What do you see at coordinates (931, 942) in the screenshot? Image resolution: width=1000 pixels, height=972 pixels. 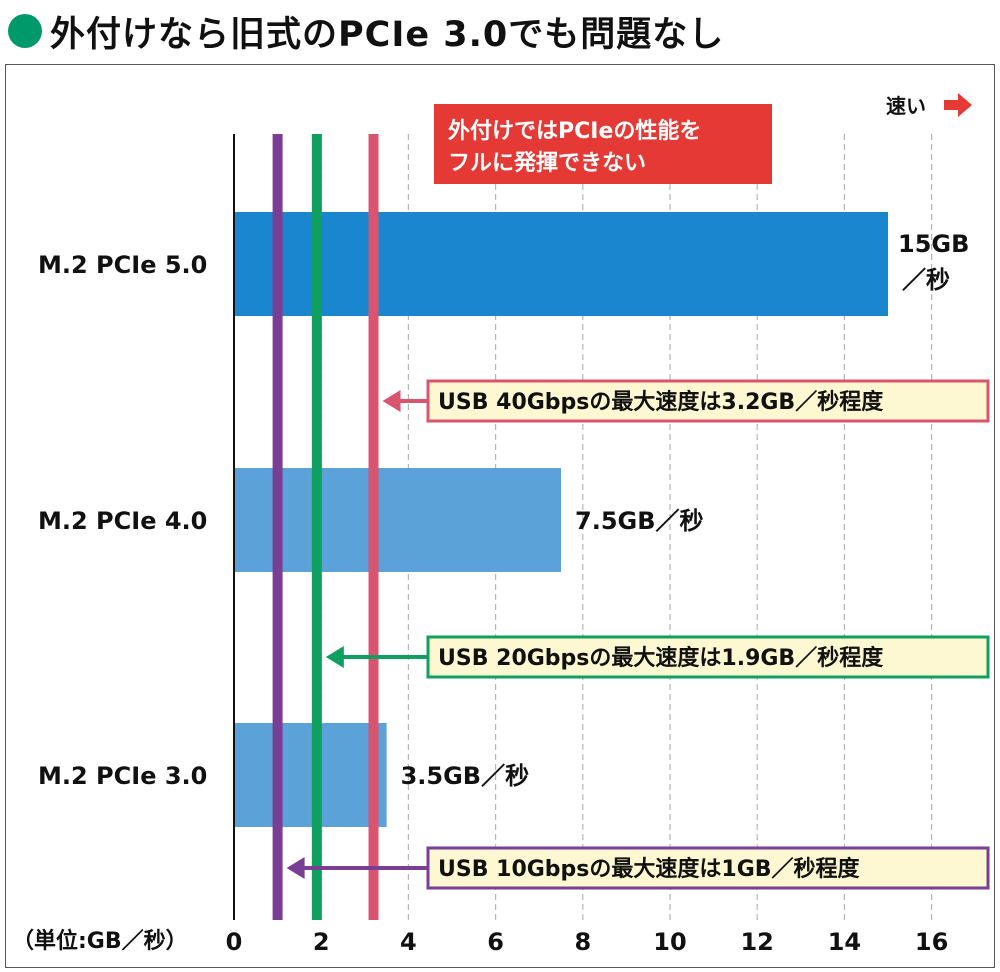 I see `tick-label-16: 16` at bounding box center [931, 942].